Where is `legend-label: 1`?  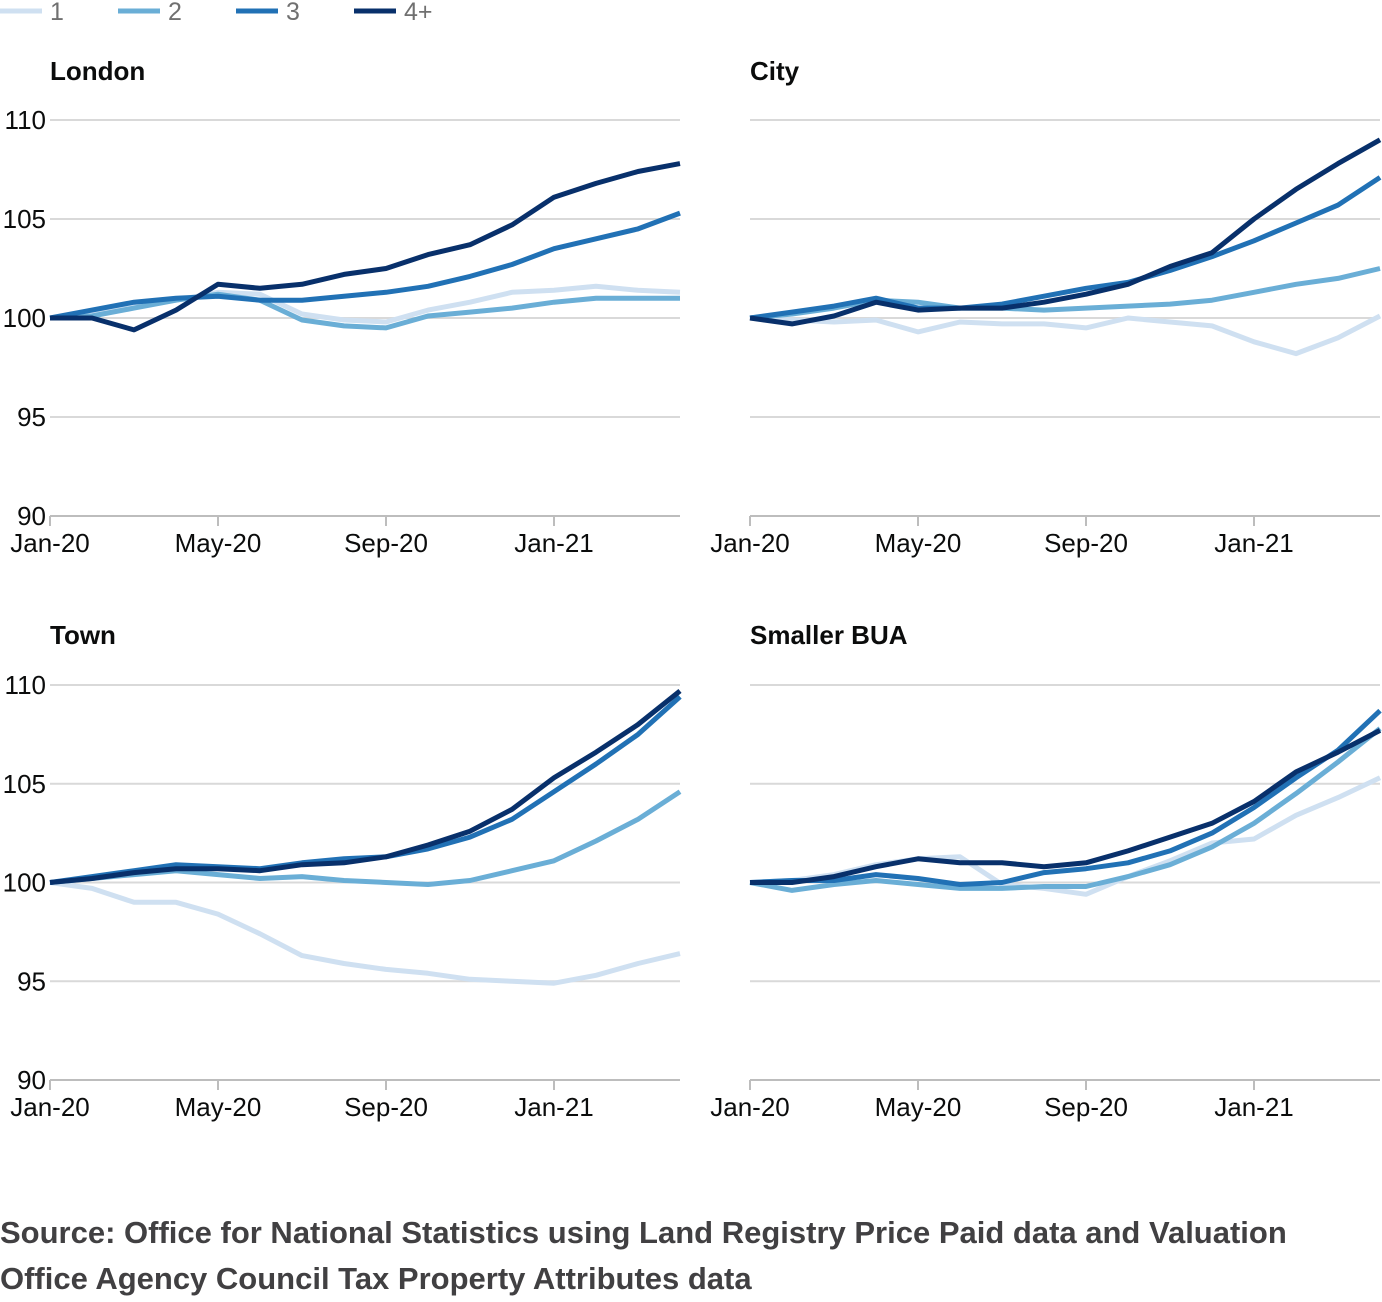
legend-label: 1 is located at coordinates (57, 13).